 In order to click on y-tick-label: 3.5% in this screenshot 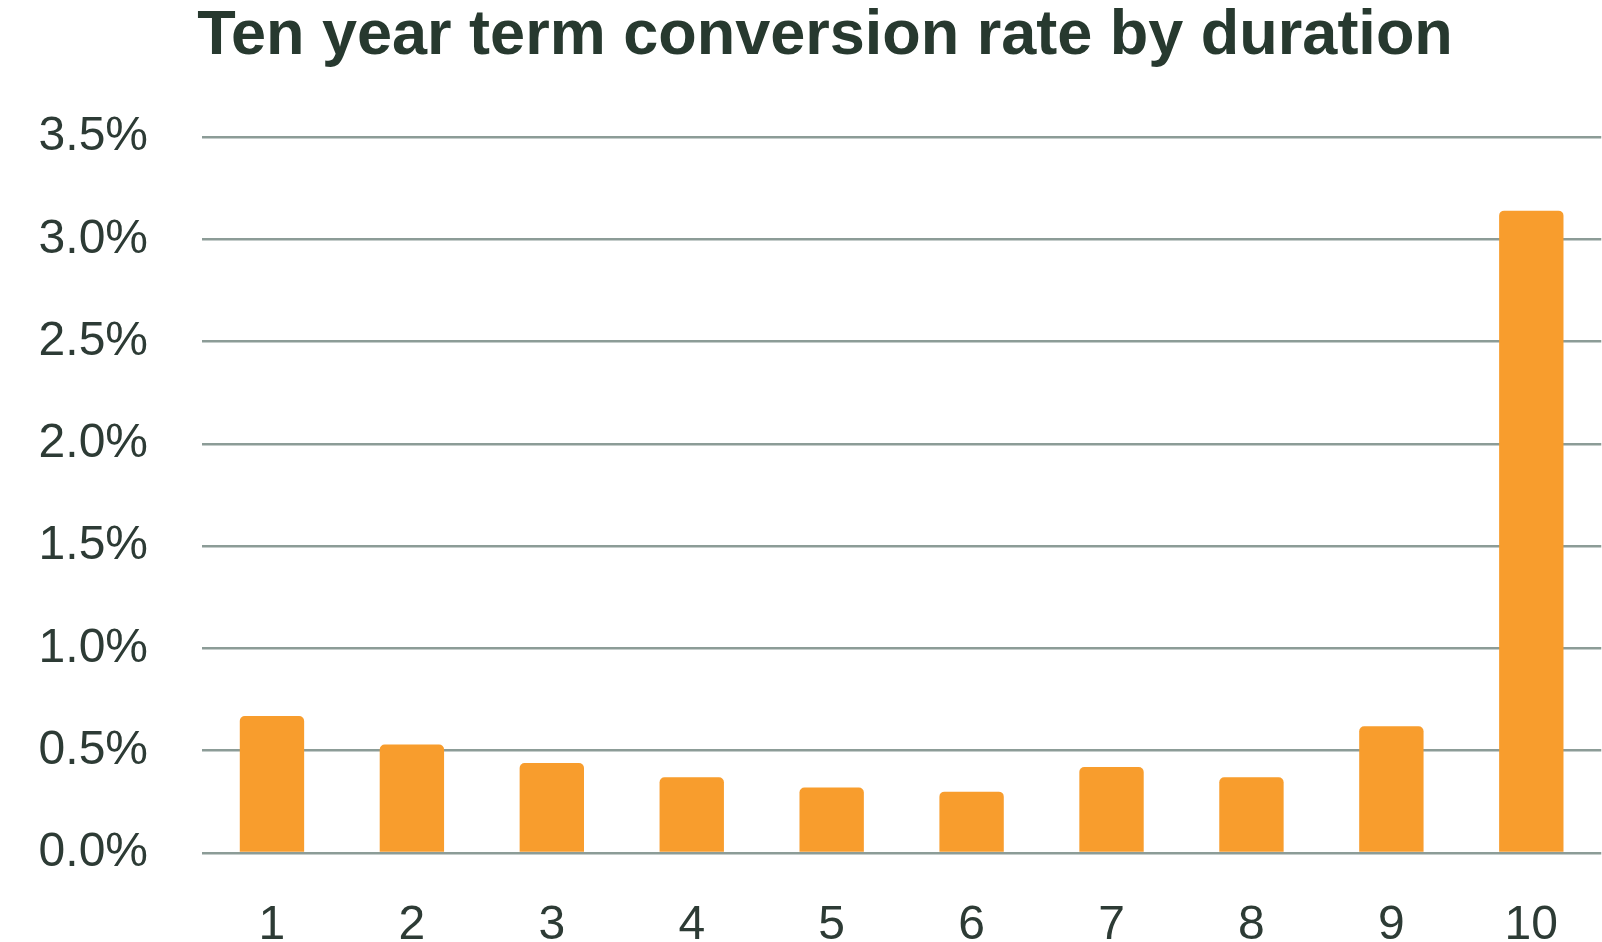, I will do `click(93, 134)`.